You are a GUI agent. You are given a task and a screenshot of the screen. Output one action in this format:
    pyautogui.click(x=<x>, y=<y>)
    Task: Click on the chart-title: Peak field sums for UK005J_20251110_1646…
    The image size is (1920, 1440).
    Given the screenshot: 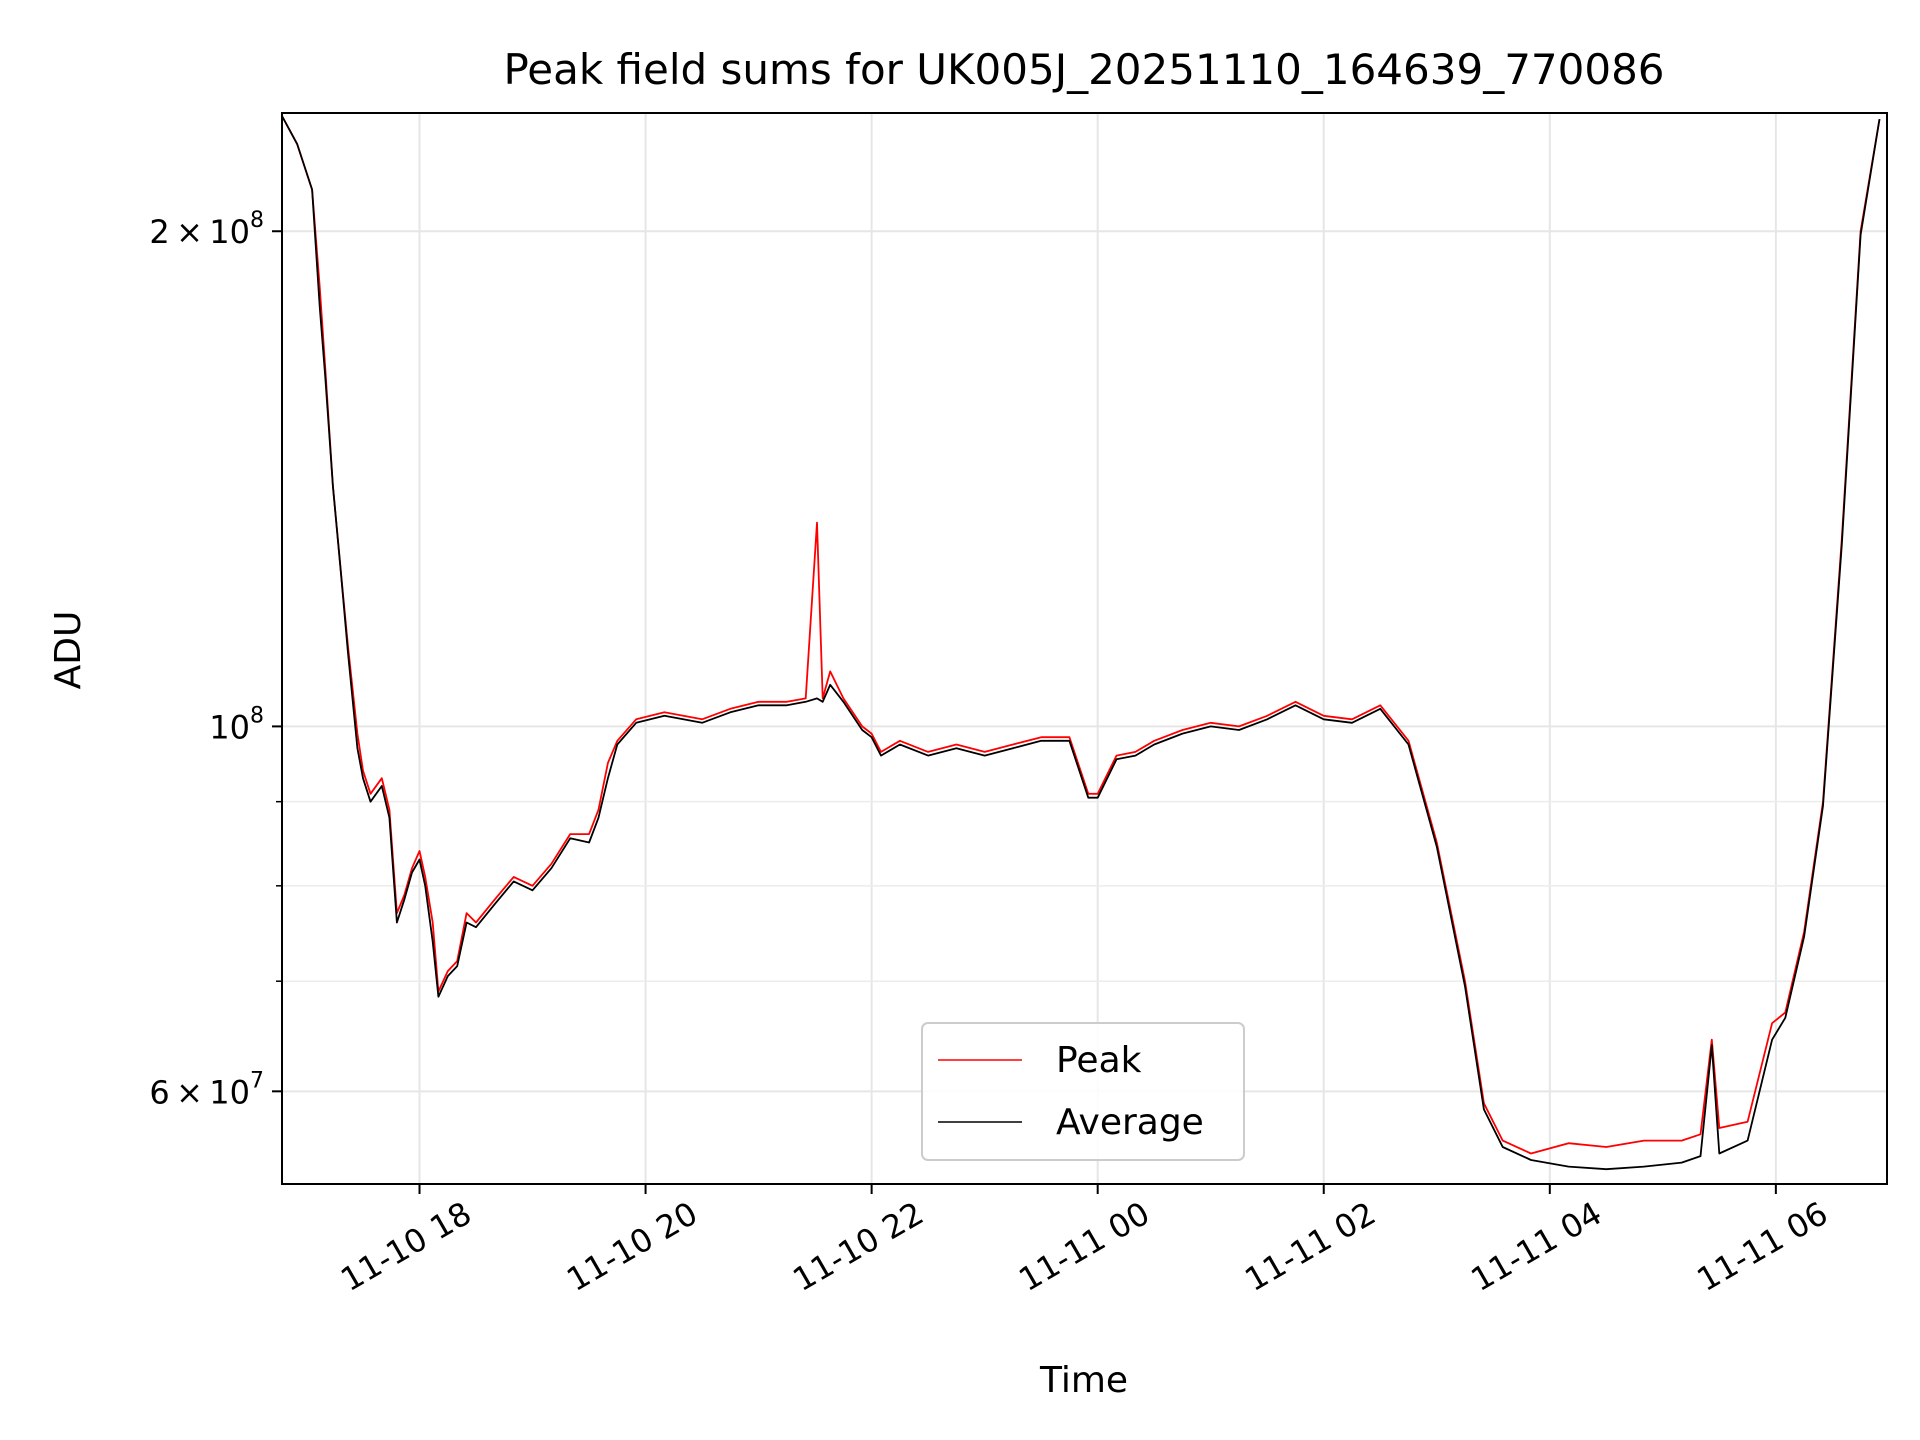 What is the action you would take?
    pyautogui.click(x=1083, y=69)
    